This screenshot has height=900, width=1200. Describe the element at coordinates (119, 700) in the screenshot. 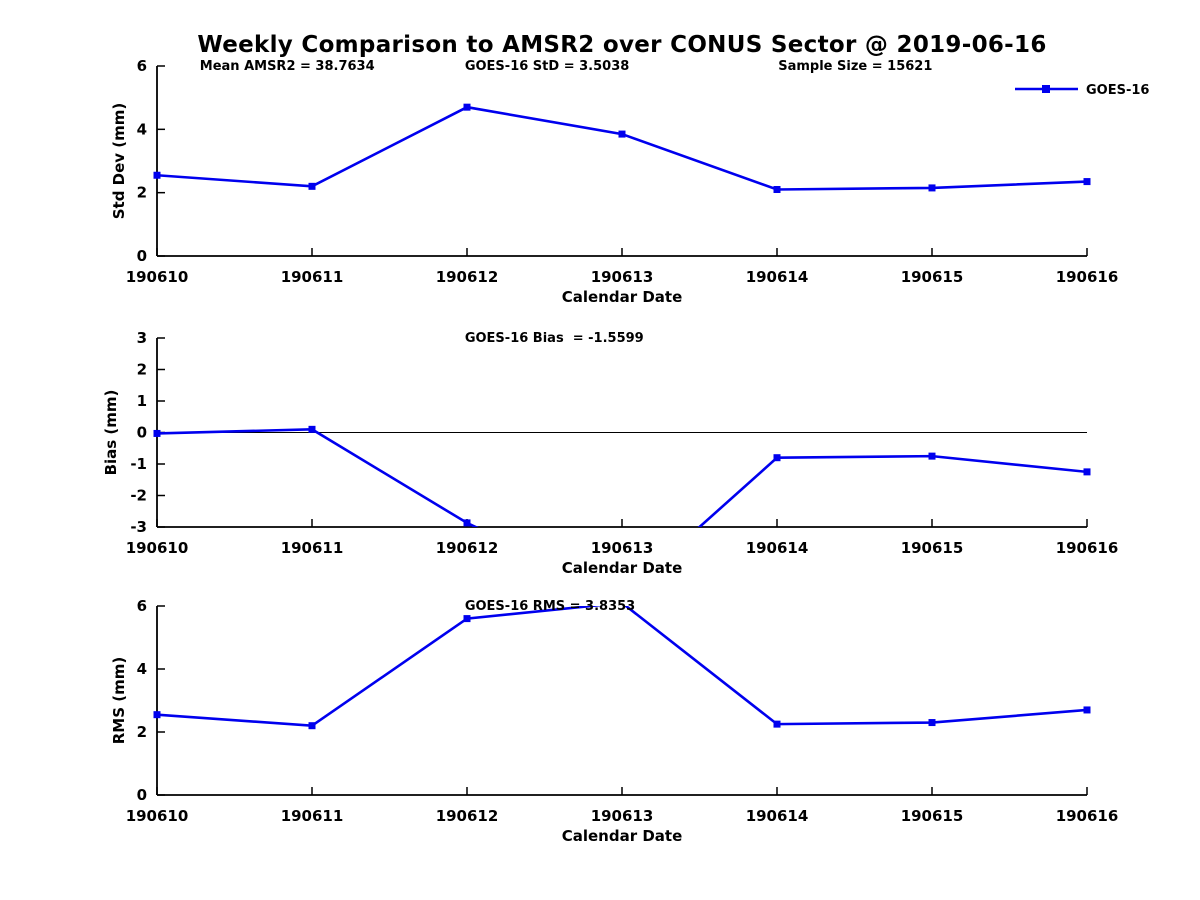

I see `y-axis-label: RMS (mm)` at that location.